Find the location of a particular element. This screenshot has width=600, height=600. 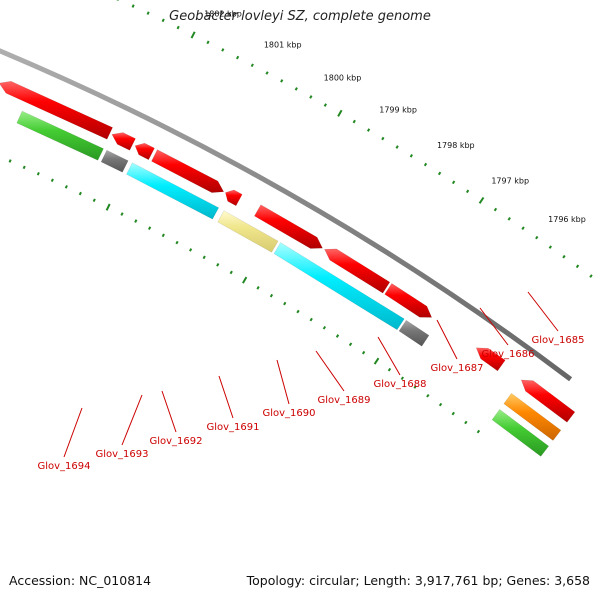

gene-label: Glov_1689 is located at coordinates (343, 400).